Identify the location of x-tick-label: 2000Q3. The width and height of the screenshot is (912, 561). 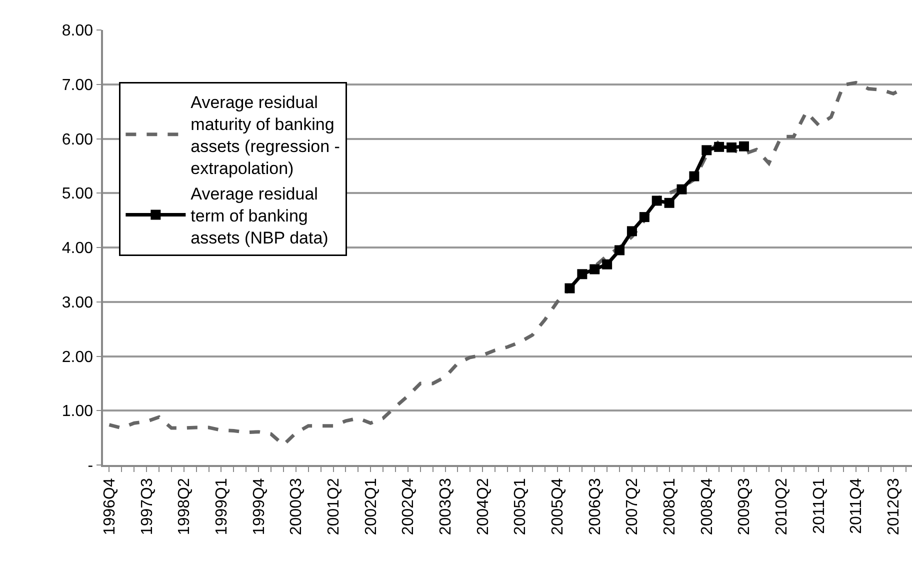
(297, 507).